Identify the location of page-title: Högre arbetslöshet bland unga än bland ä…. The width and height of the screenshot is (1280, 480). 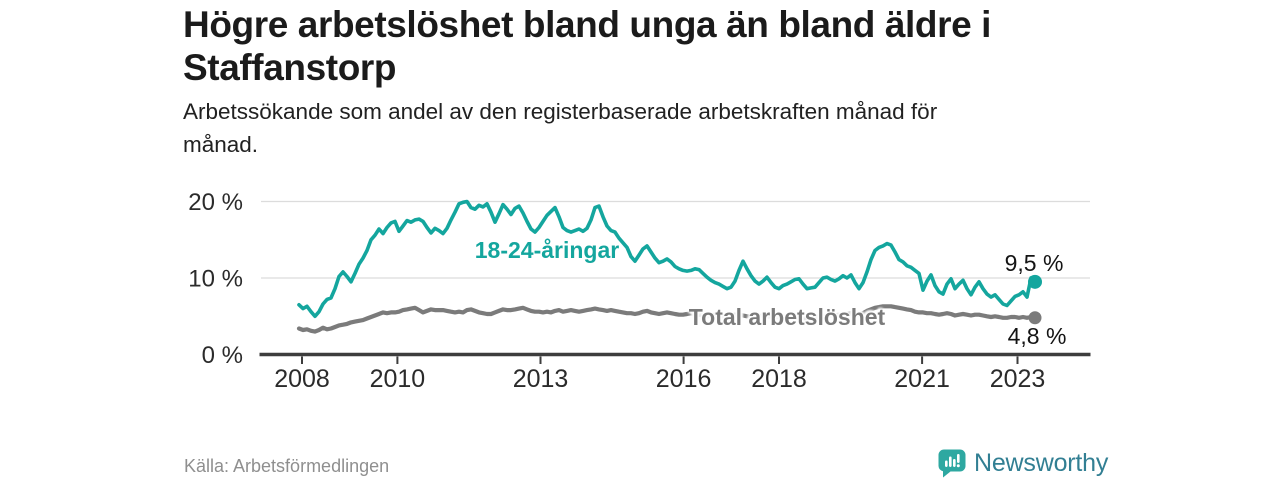
(603, 46).